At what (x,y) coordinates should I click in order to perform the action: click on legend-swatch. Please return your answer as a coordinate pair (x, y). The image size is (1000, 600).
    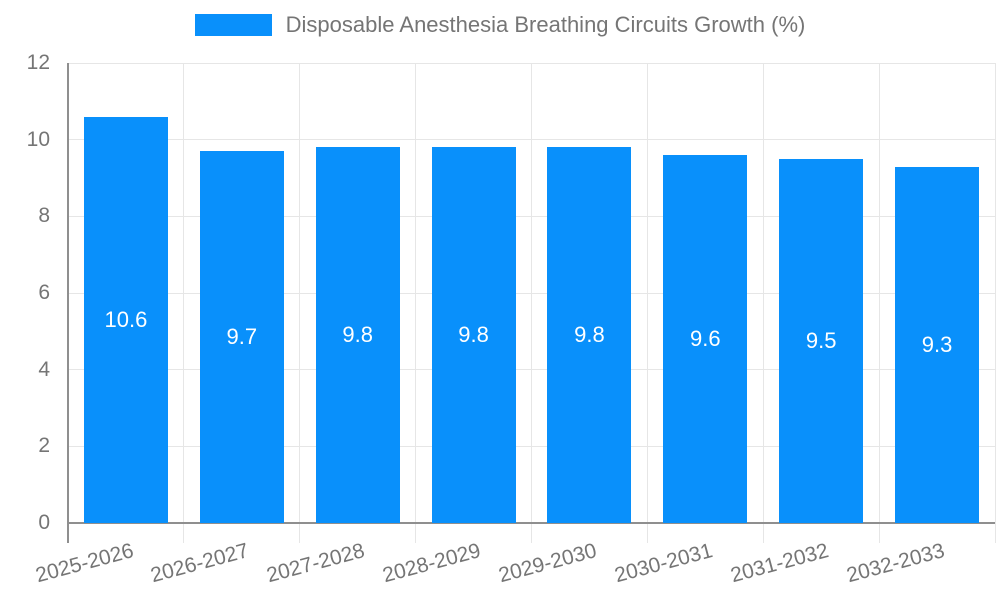
    Looking at the image, I should click on (233, 25).